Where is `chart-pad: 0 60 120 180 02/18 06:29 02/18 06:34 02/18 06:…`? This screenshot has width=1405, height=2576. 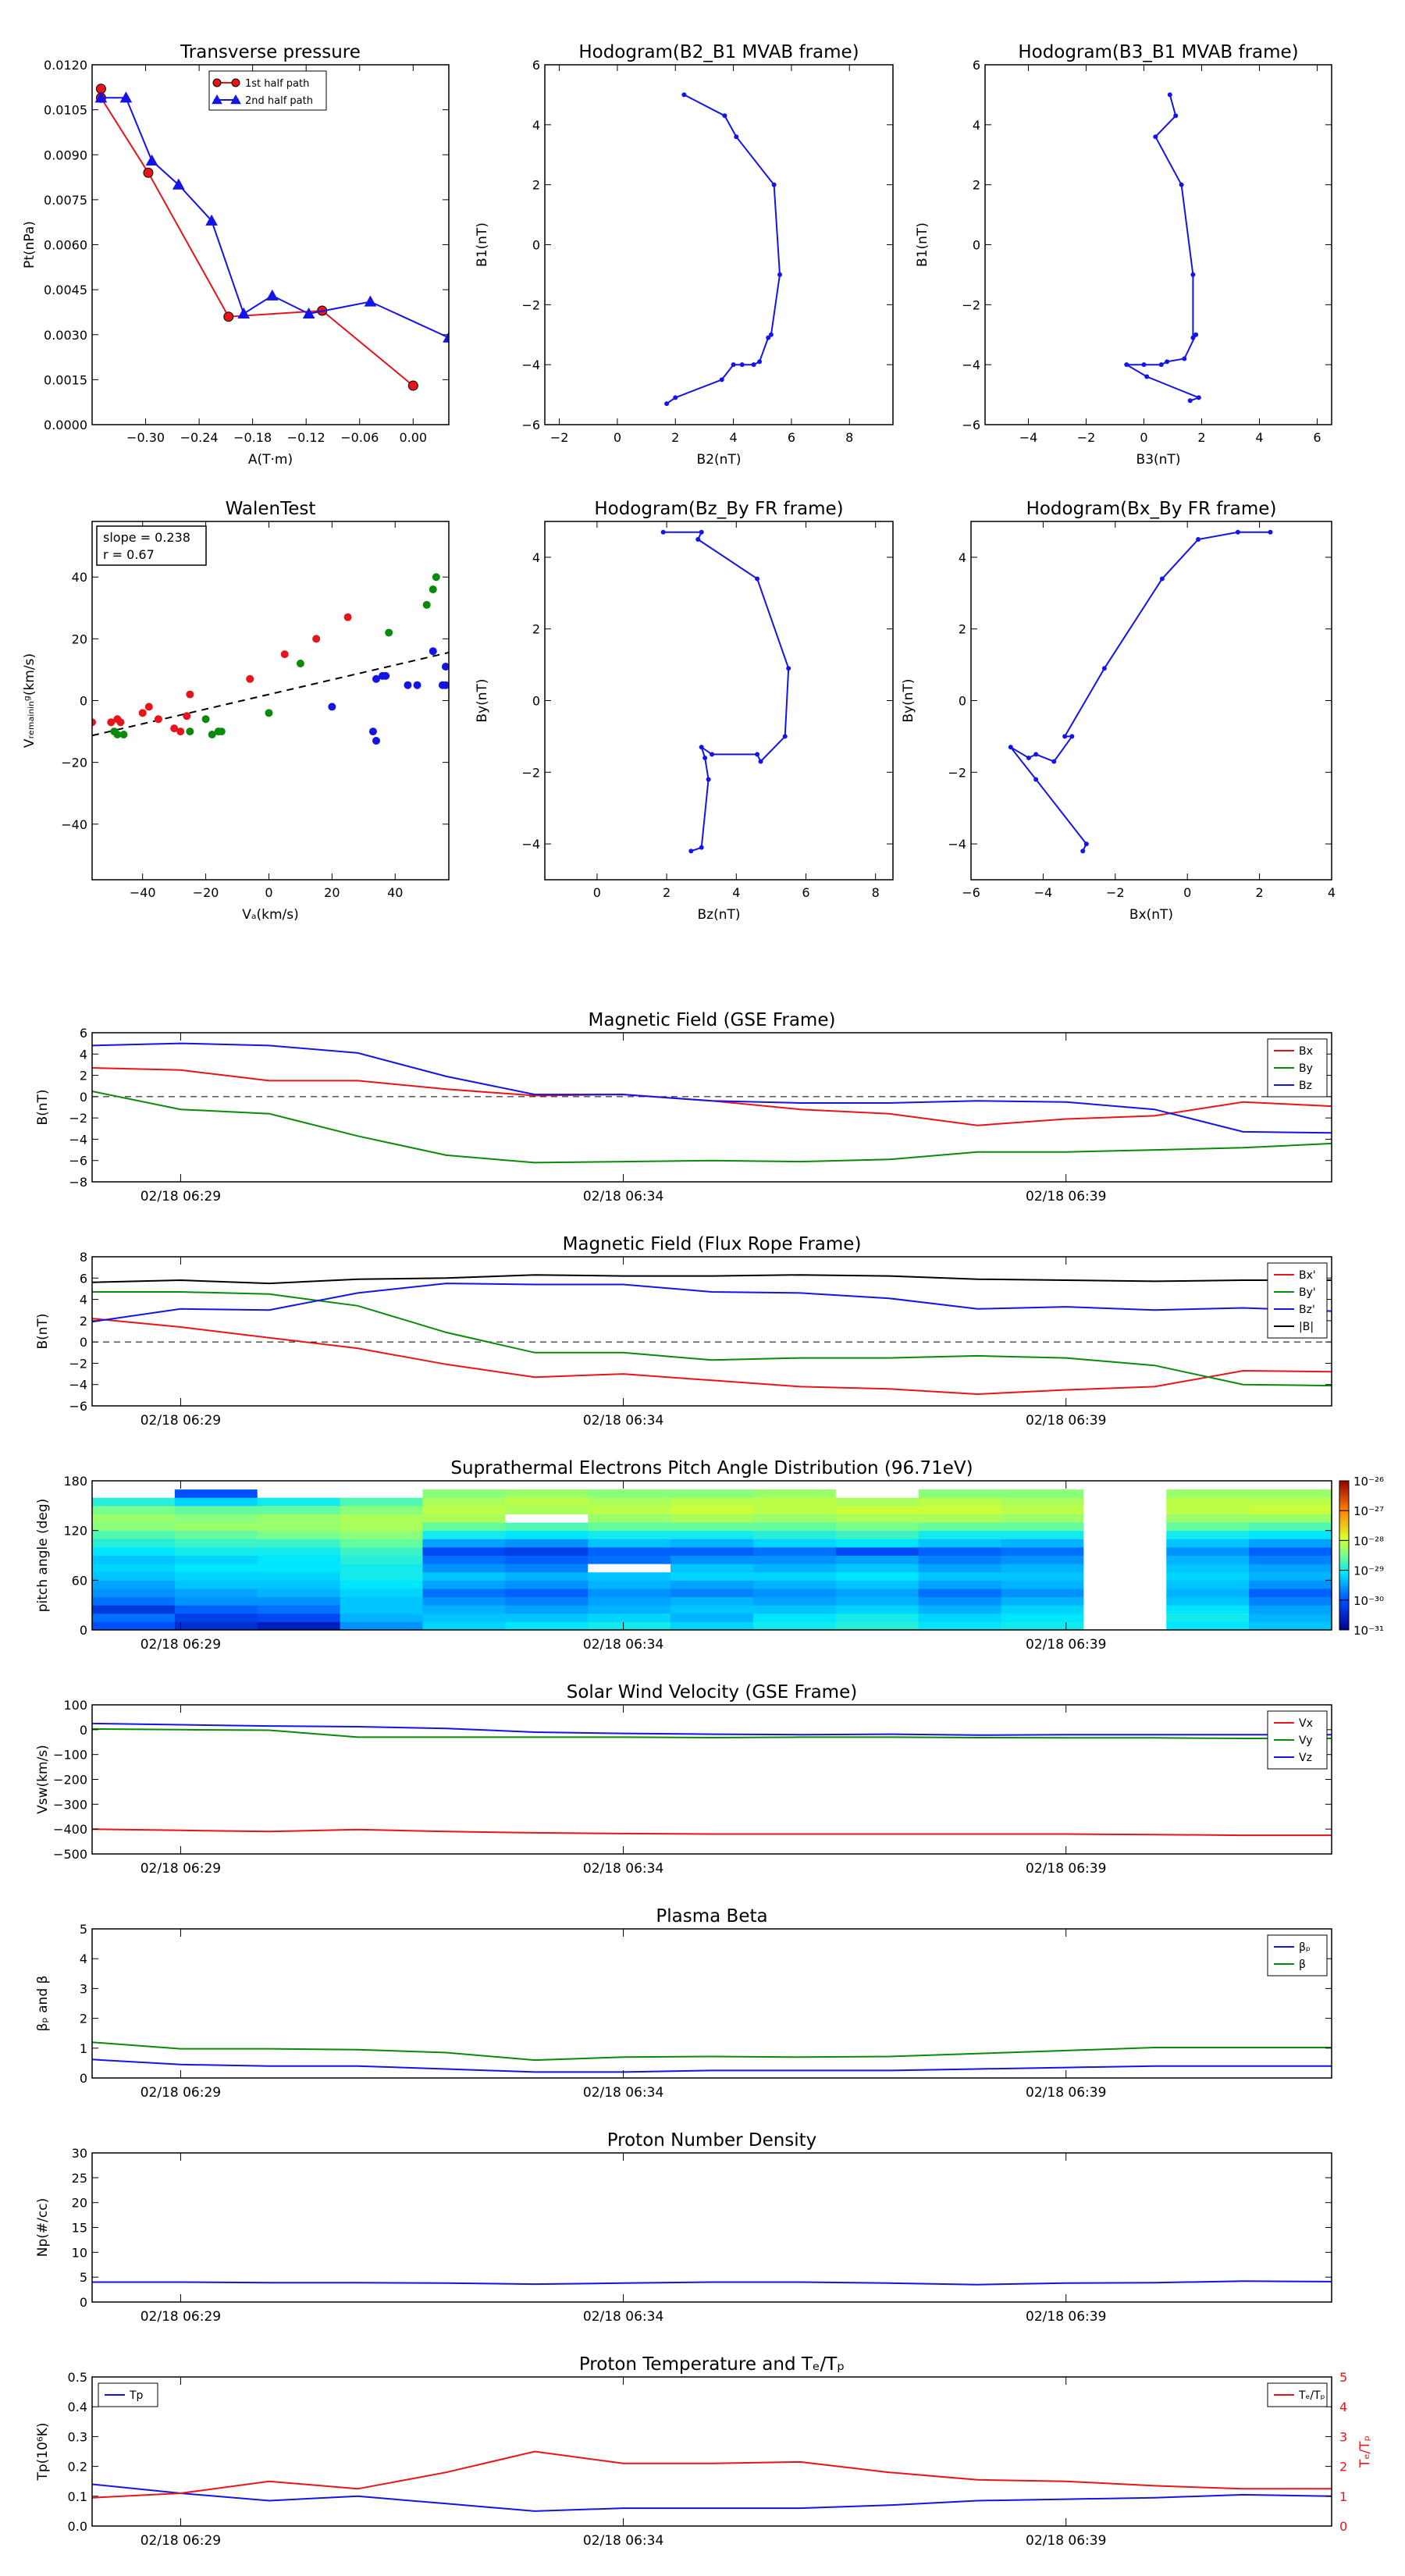 chart-pad: 0 60 120 180 02/18 06:29 02/18 06:34 02/18 06:… is located at coordinates (710, 1555).